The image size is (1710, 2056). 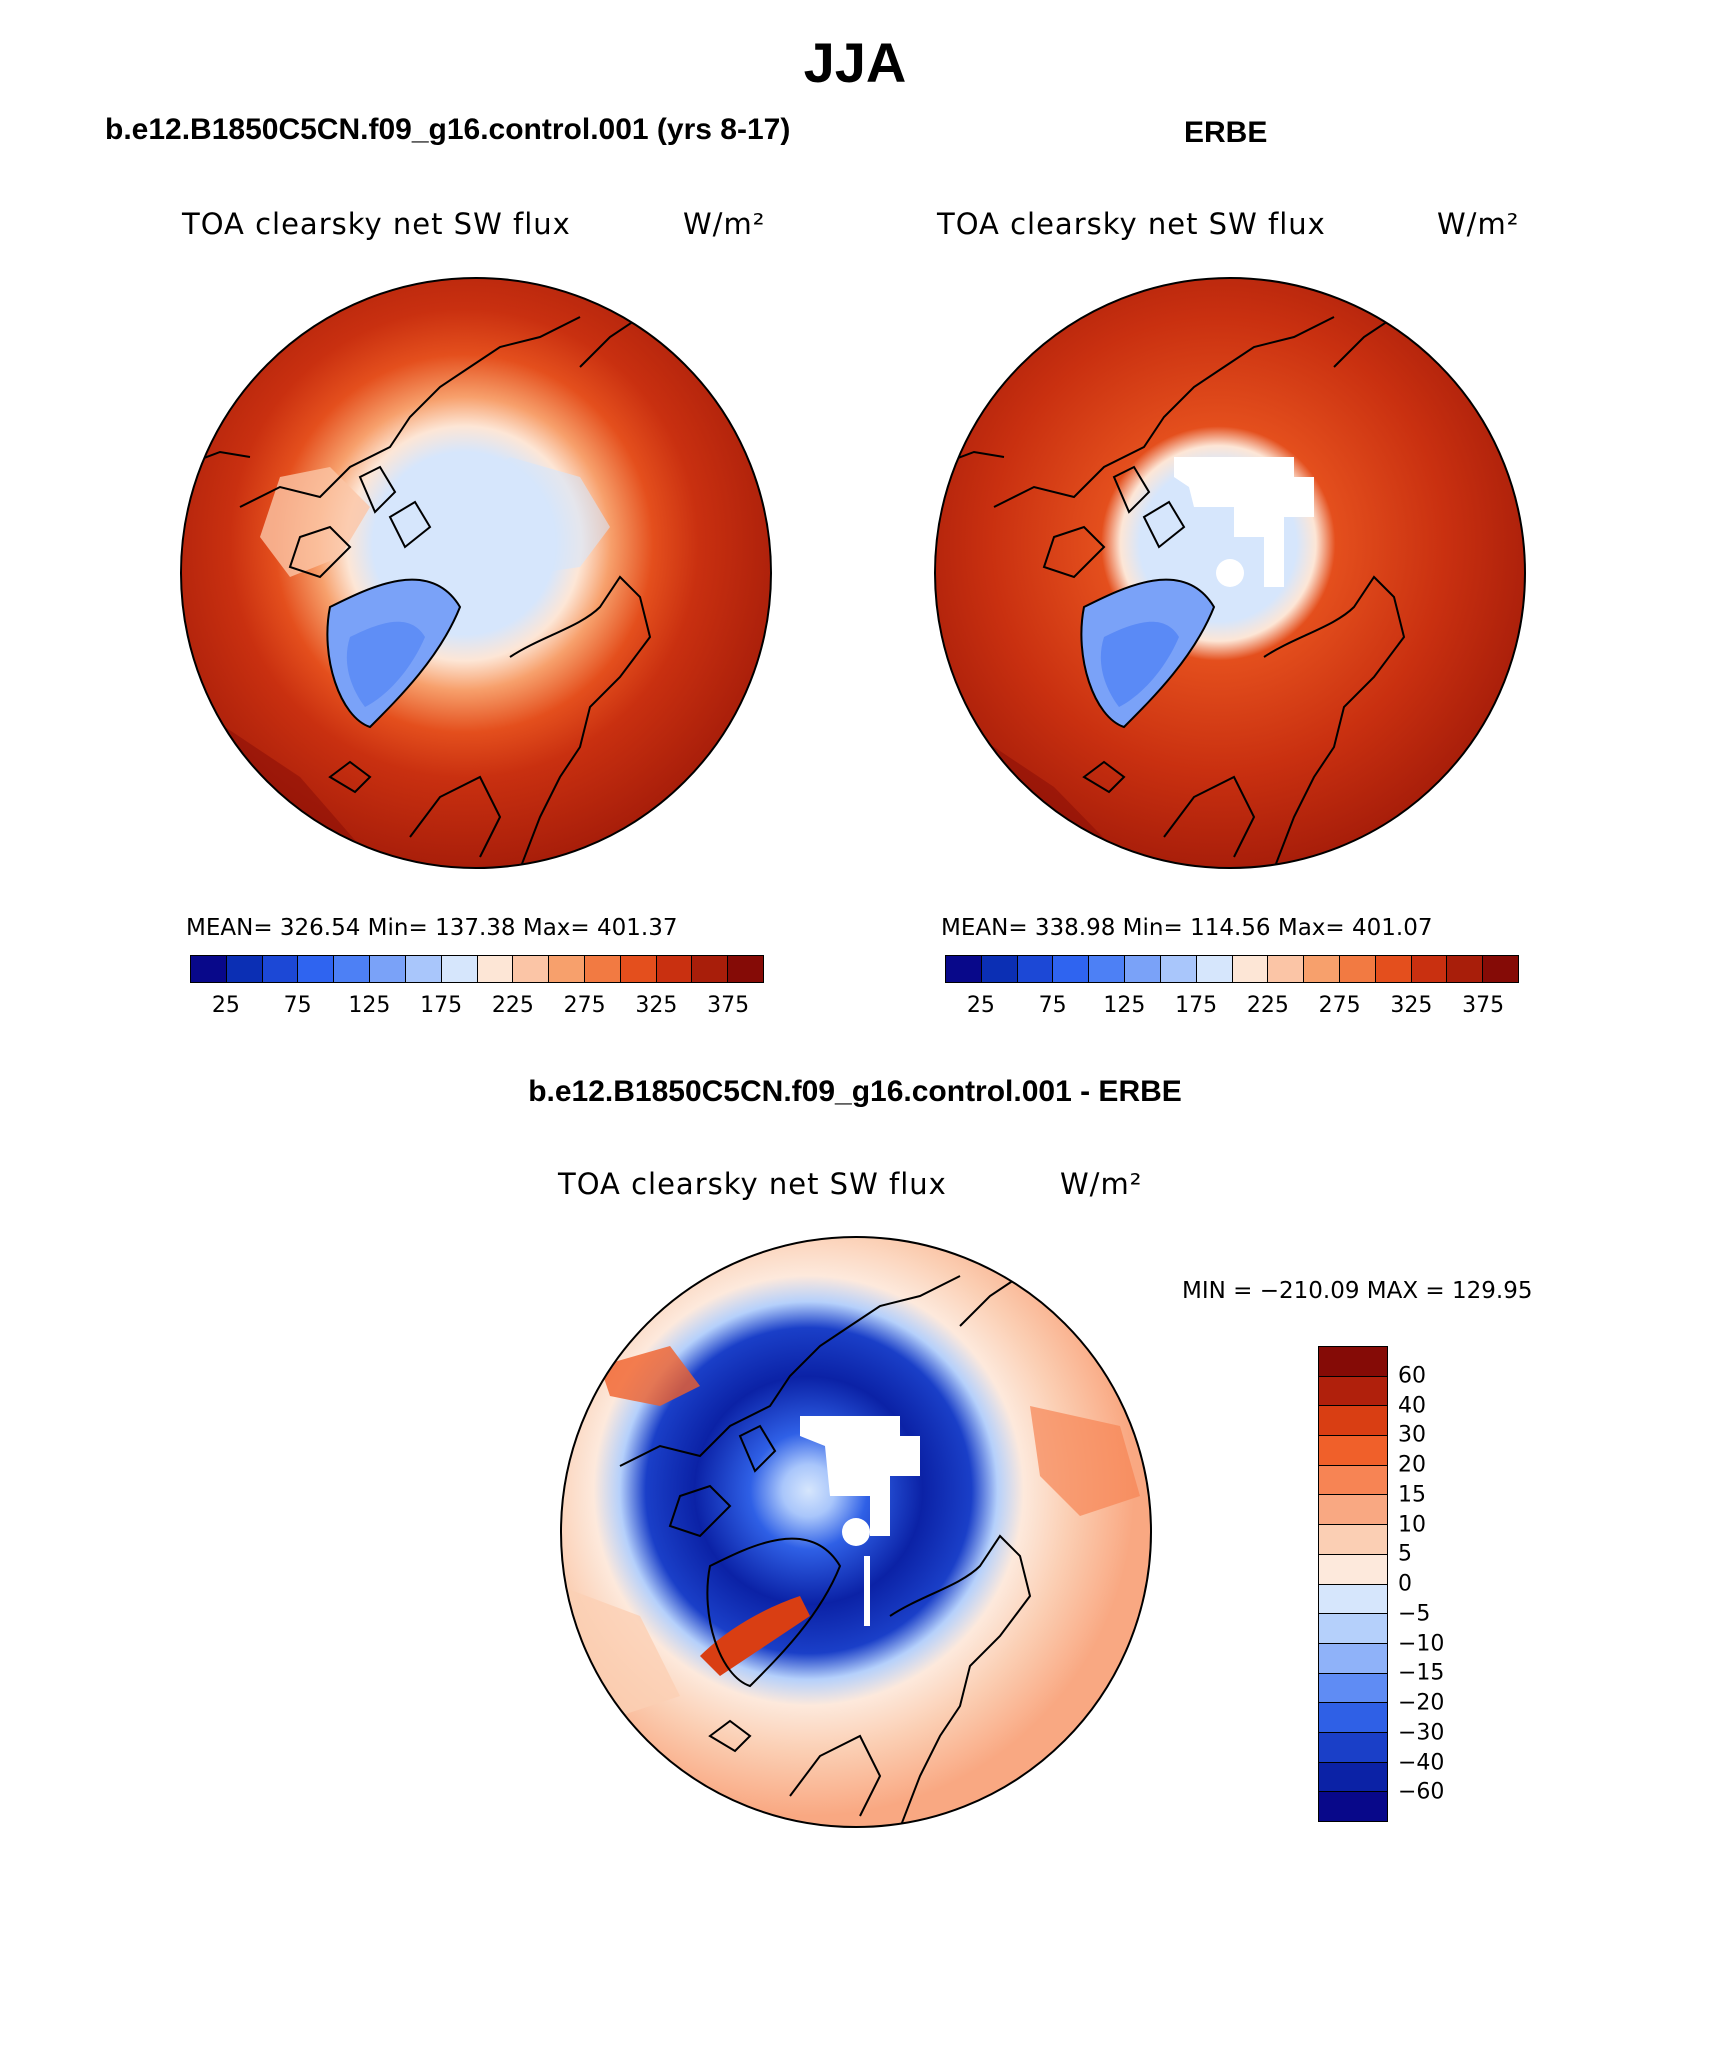 I want to click on colorbar-tick-label: 60, so click(x=1412, y=1376).